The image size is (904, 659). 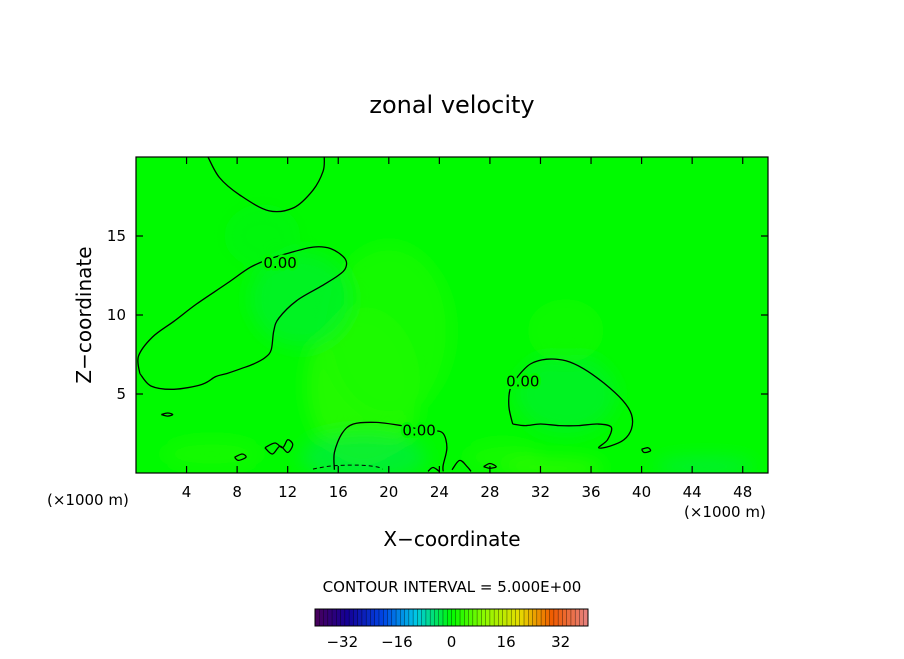 I want to click on y-tick-label: 15, so click(x=116, y=236).